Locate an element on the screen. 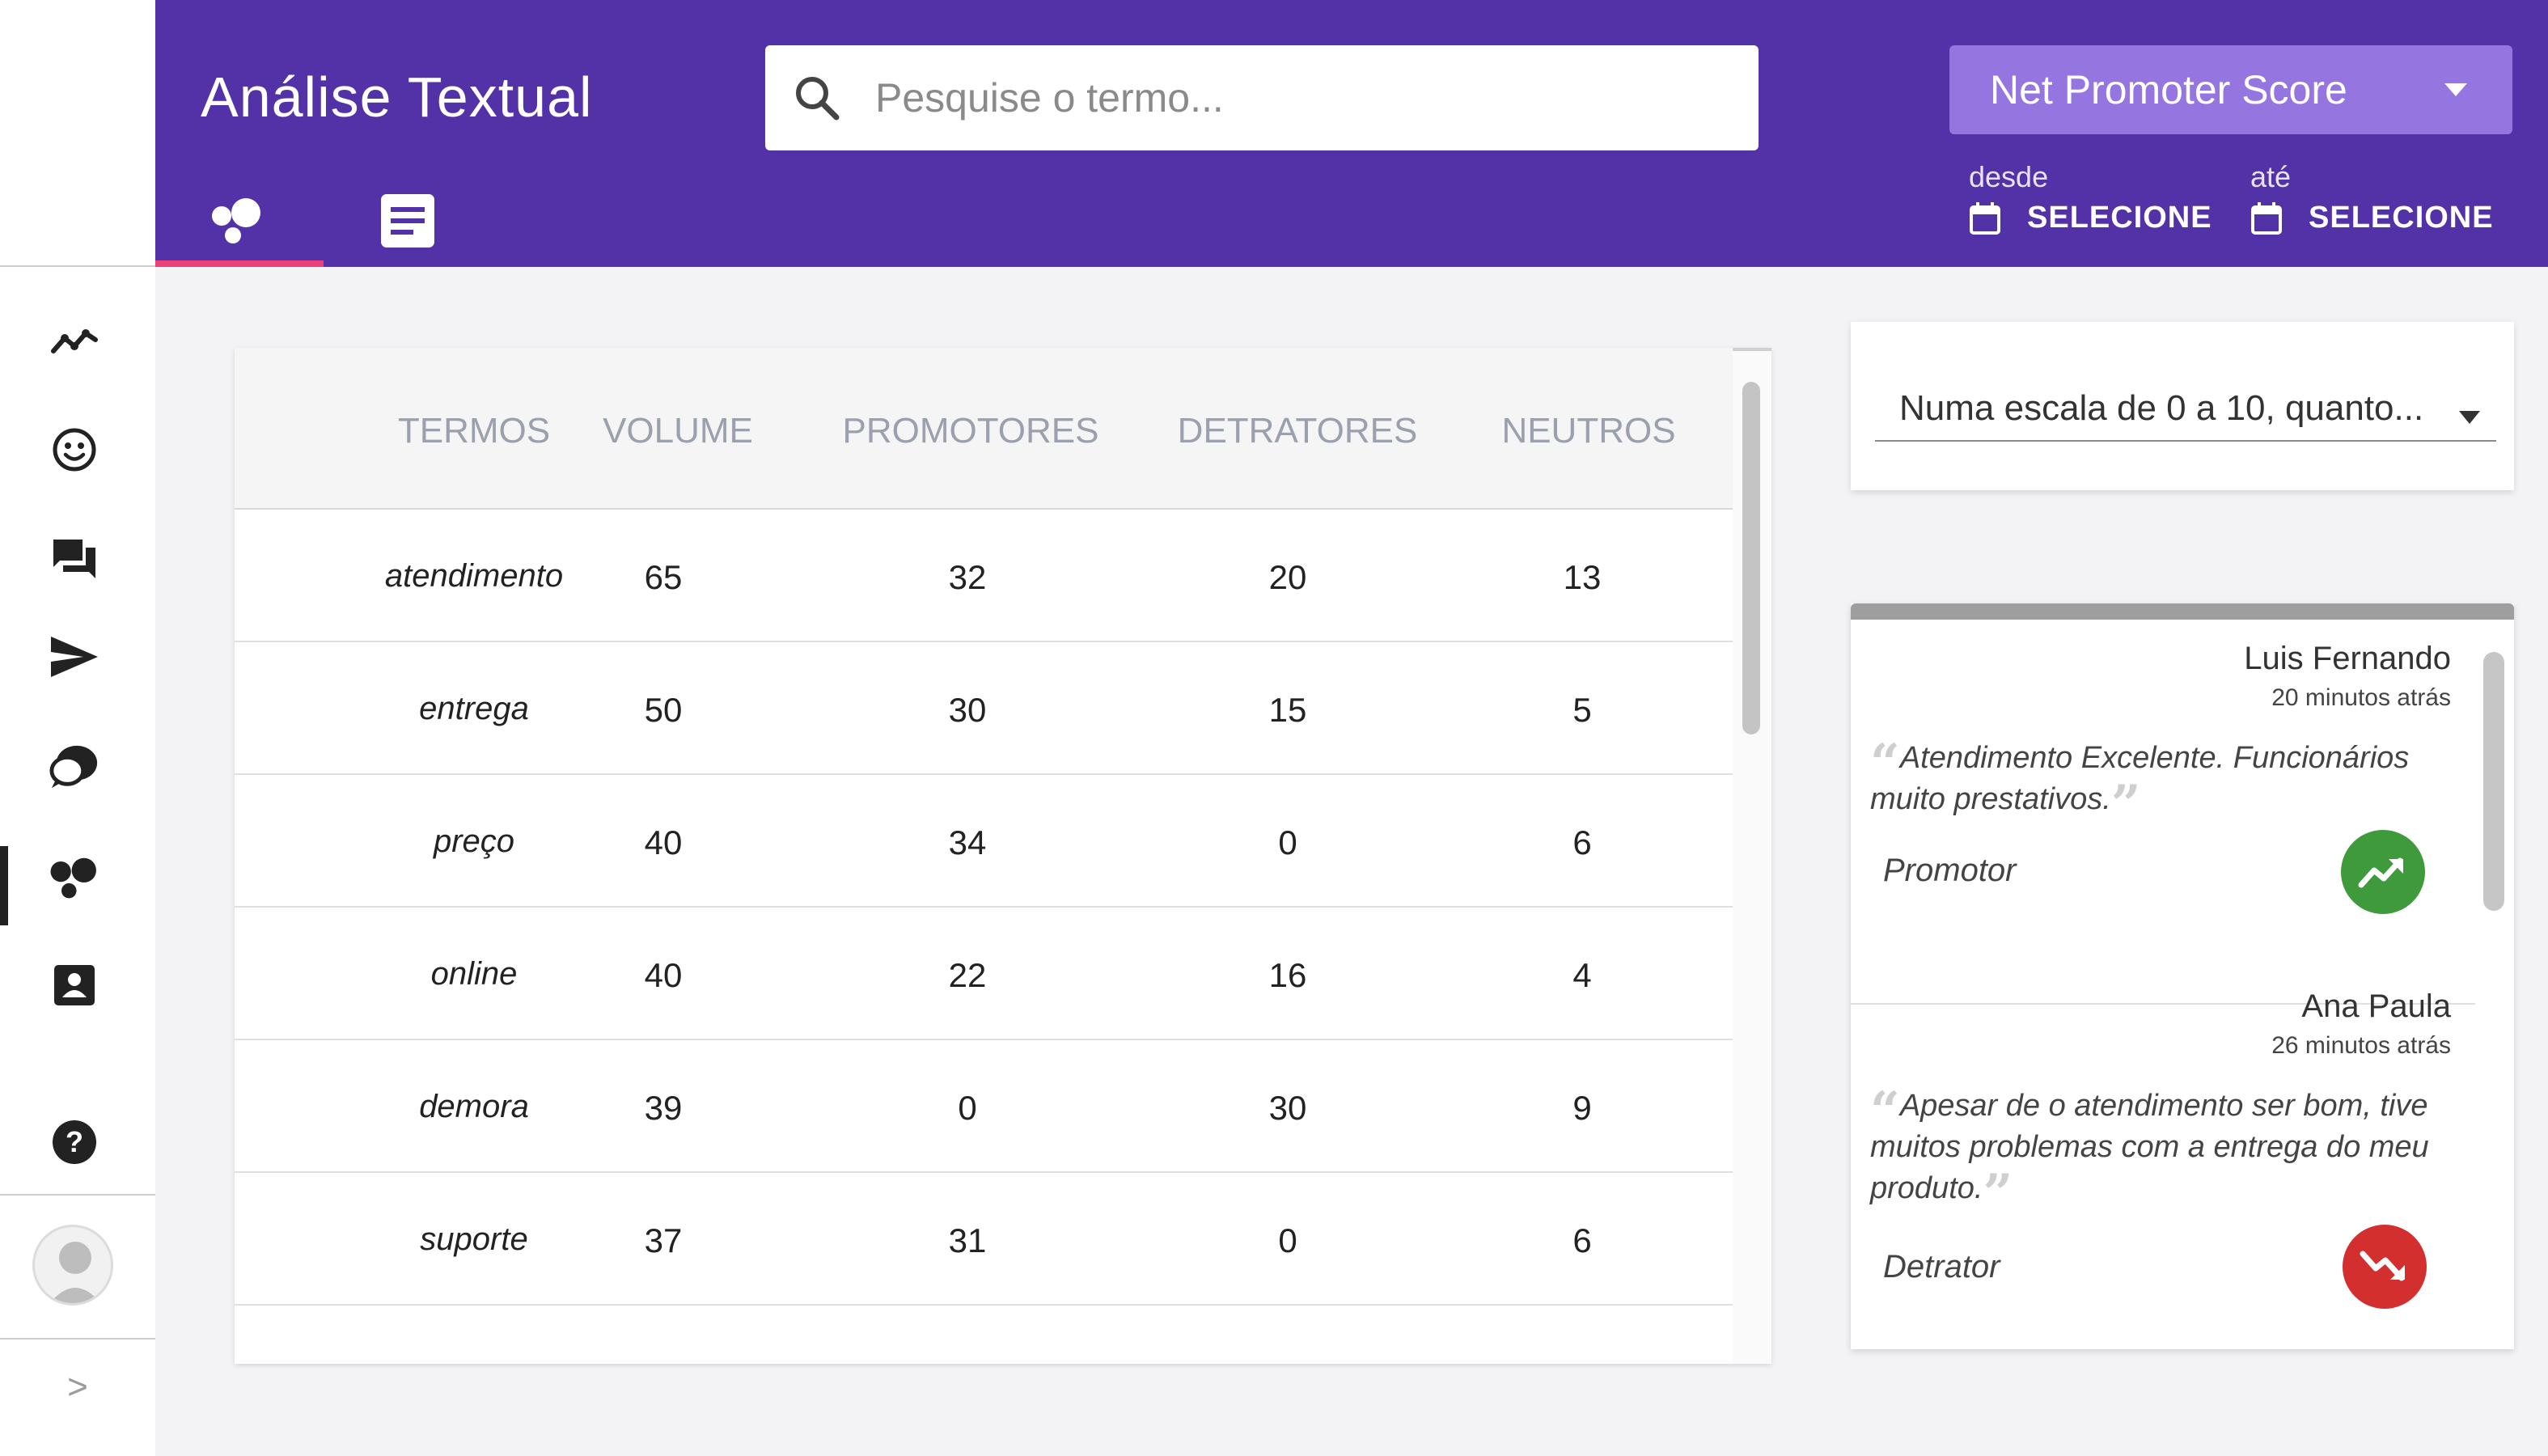  tab-active-indicator is located at coordinates (239, 263).